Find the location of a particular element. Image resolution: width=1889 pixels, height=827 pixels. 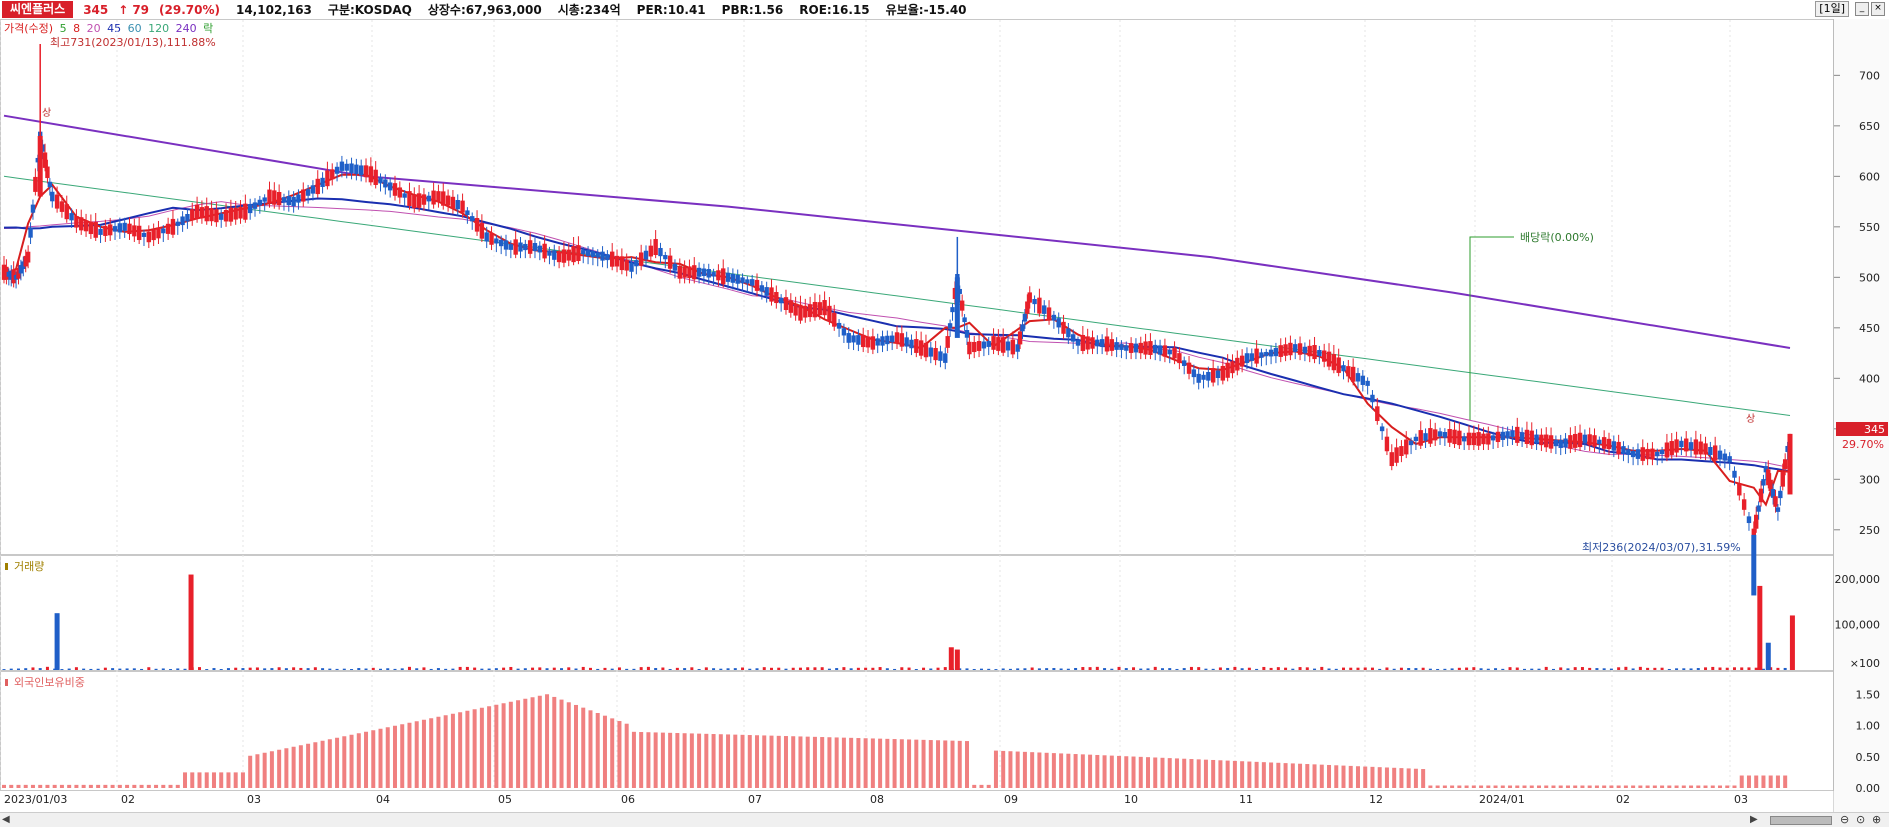

legend-ma60: 60 is located at coordinates (134, 28).